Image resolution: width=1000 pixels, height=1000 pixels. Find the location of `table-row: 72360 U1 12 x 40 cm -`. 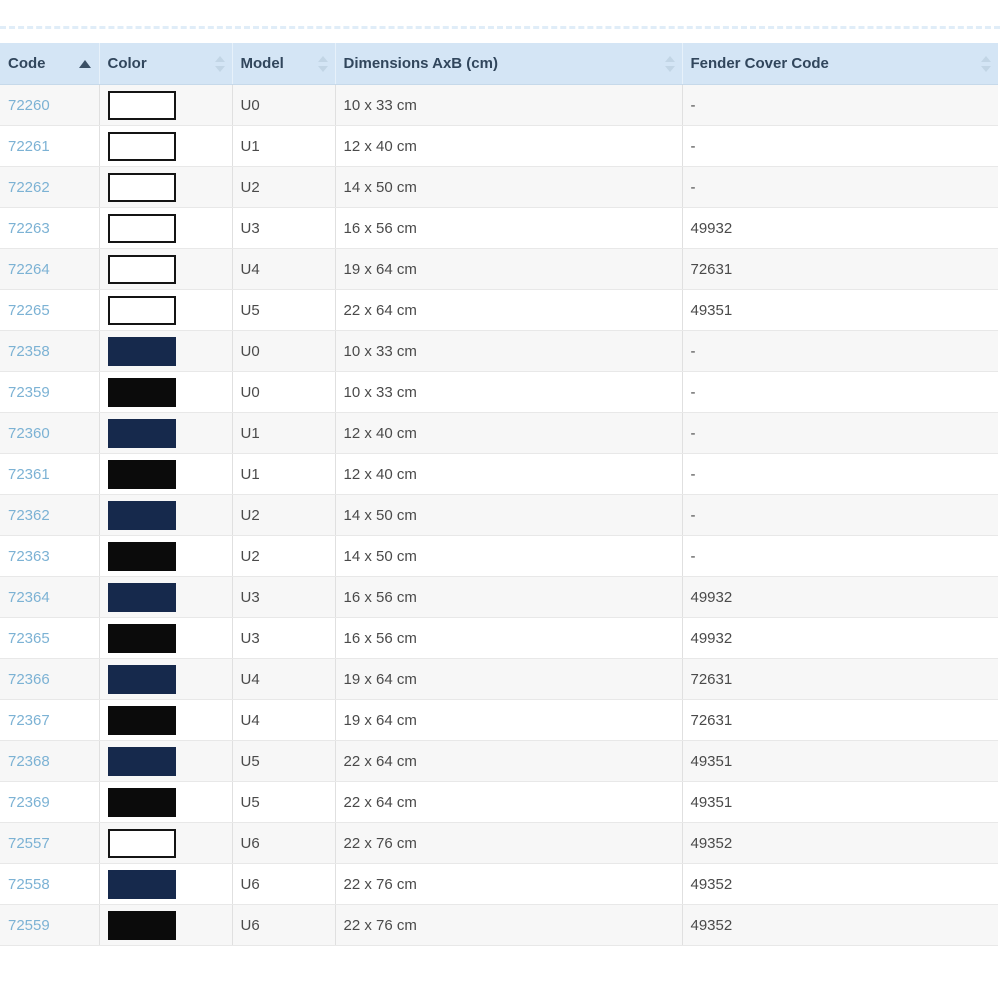

table-row: 72360 U1 12 x 40 cm - is located at coordinates (499, 433).